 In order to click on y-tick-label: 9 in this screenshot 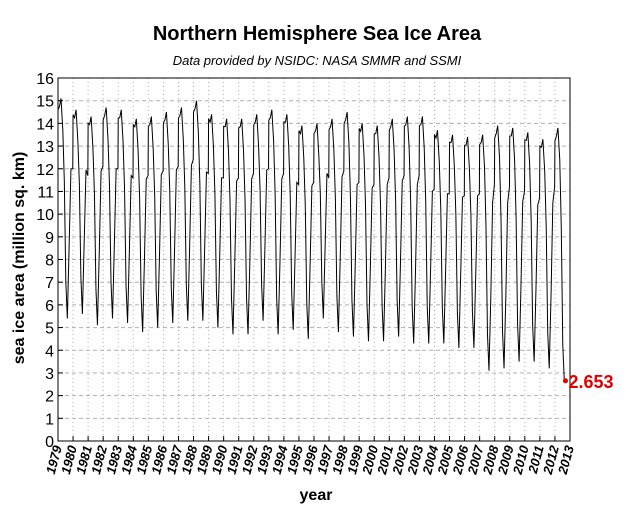, I will do `click(49, 238)`.